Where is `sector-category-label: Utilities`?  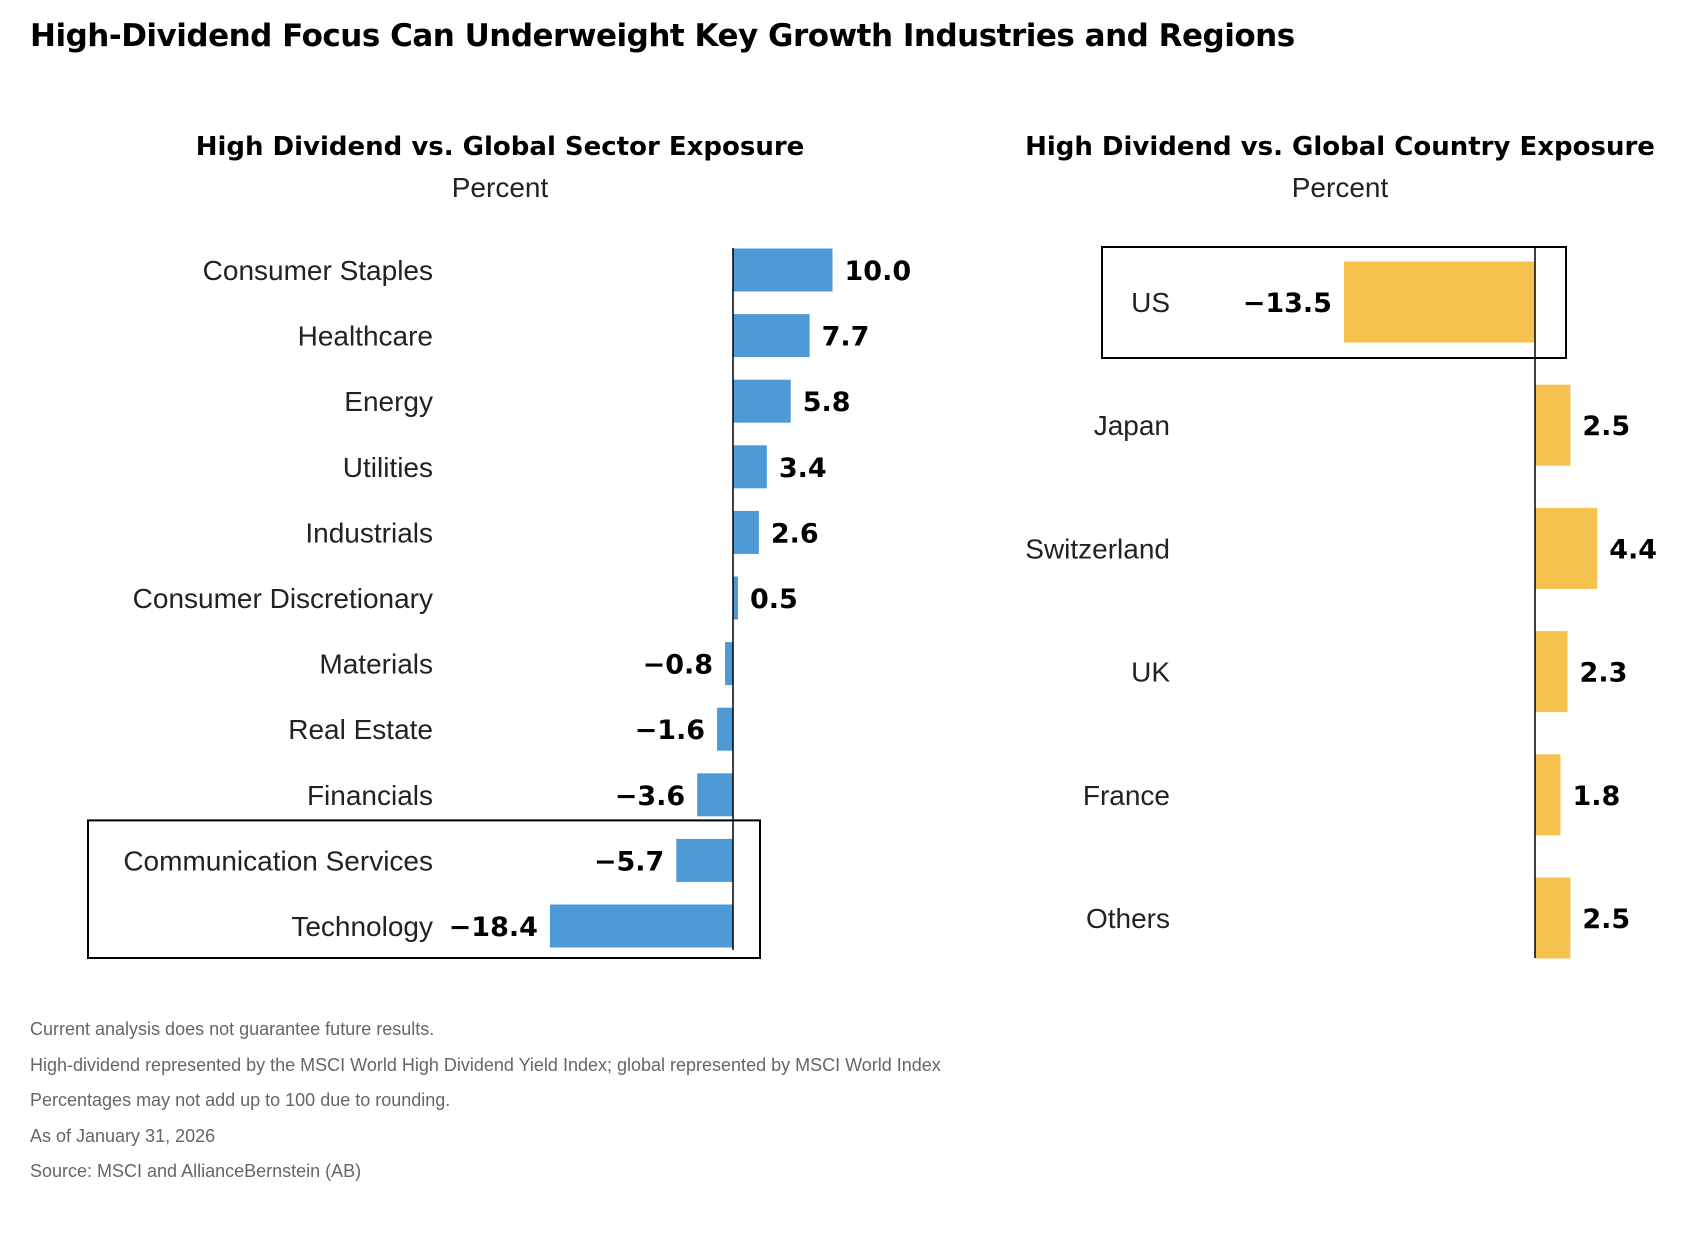 sector-category-label: Utilities is located at coordinates (388, 467).